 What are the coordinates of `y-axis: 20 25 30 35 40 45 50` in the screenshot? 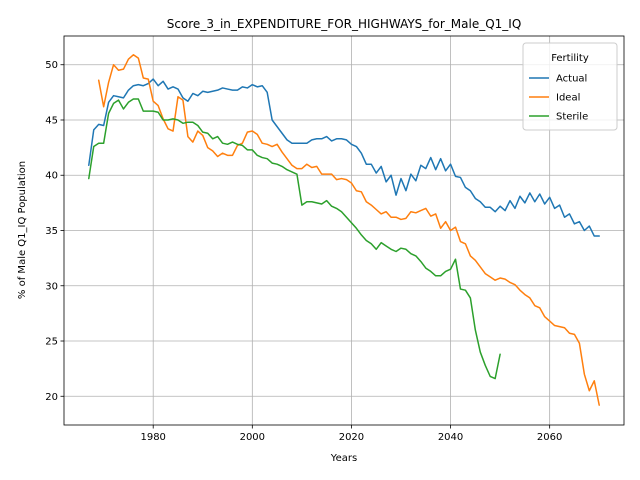 It's located at (54, 231).